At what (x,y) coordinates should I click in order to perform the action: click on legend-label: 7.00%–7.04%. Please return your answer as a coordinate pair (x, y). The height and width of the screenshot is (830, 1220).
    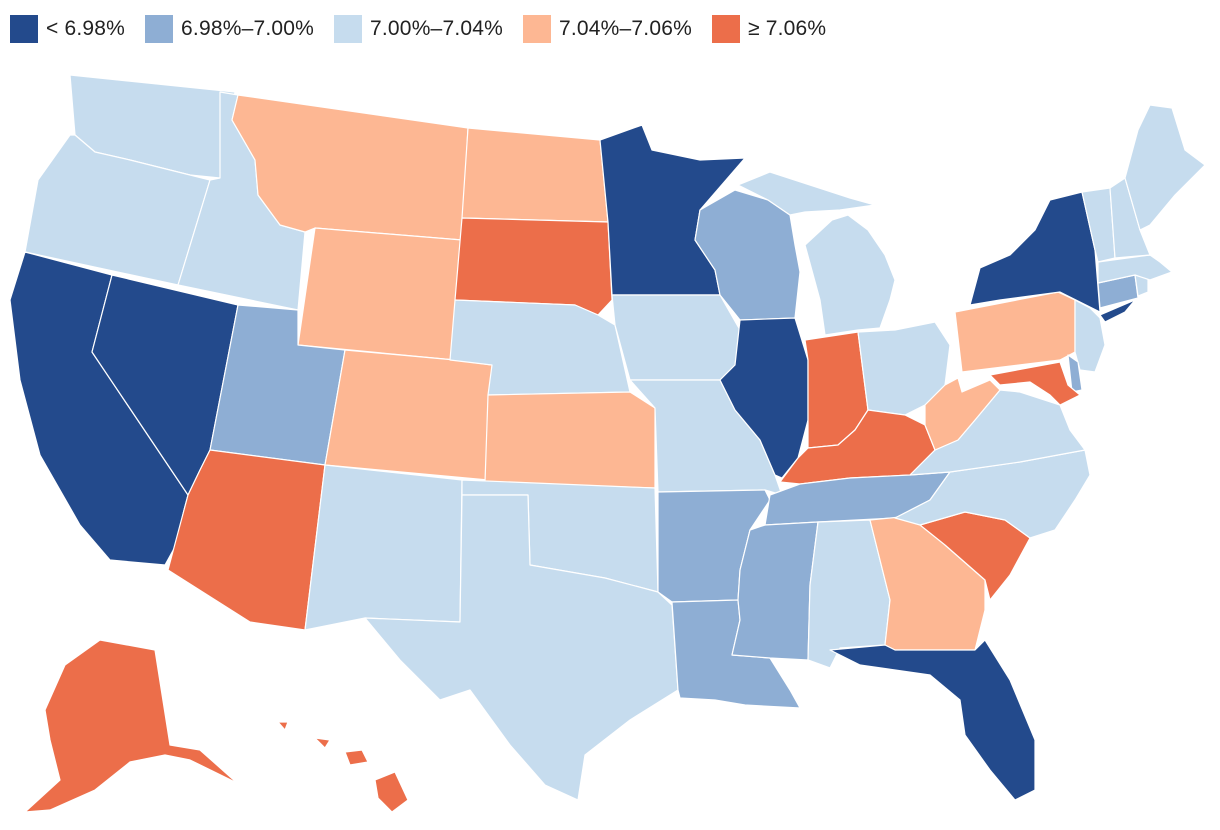
    Looking at the image, I should click on (436, 28).